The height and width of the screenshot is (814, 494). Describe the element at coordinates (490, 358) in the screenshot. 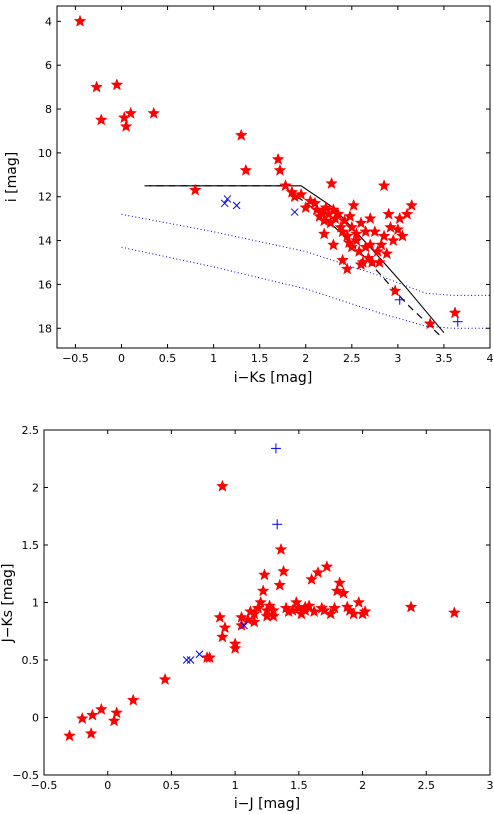

I see `x-tick-label: 4` at that location.